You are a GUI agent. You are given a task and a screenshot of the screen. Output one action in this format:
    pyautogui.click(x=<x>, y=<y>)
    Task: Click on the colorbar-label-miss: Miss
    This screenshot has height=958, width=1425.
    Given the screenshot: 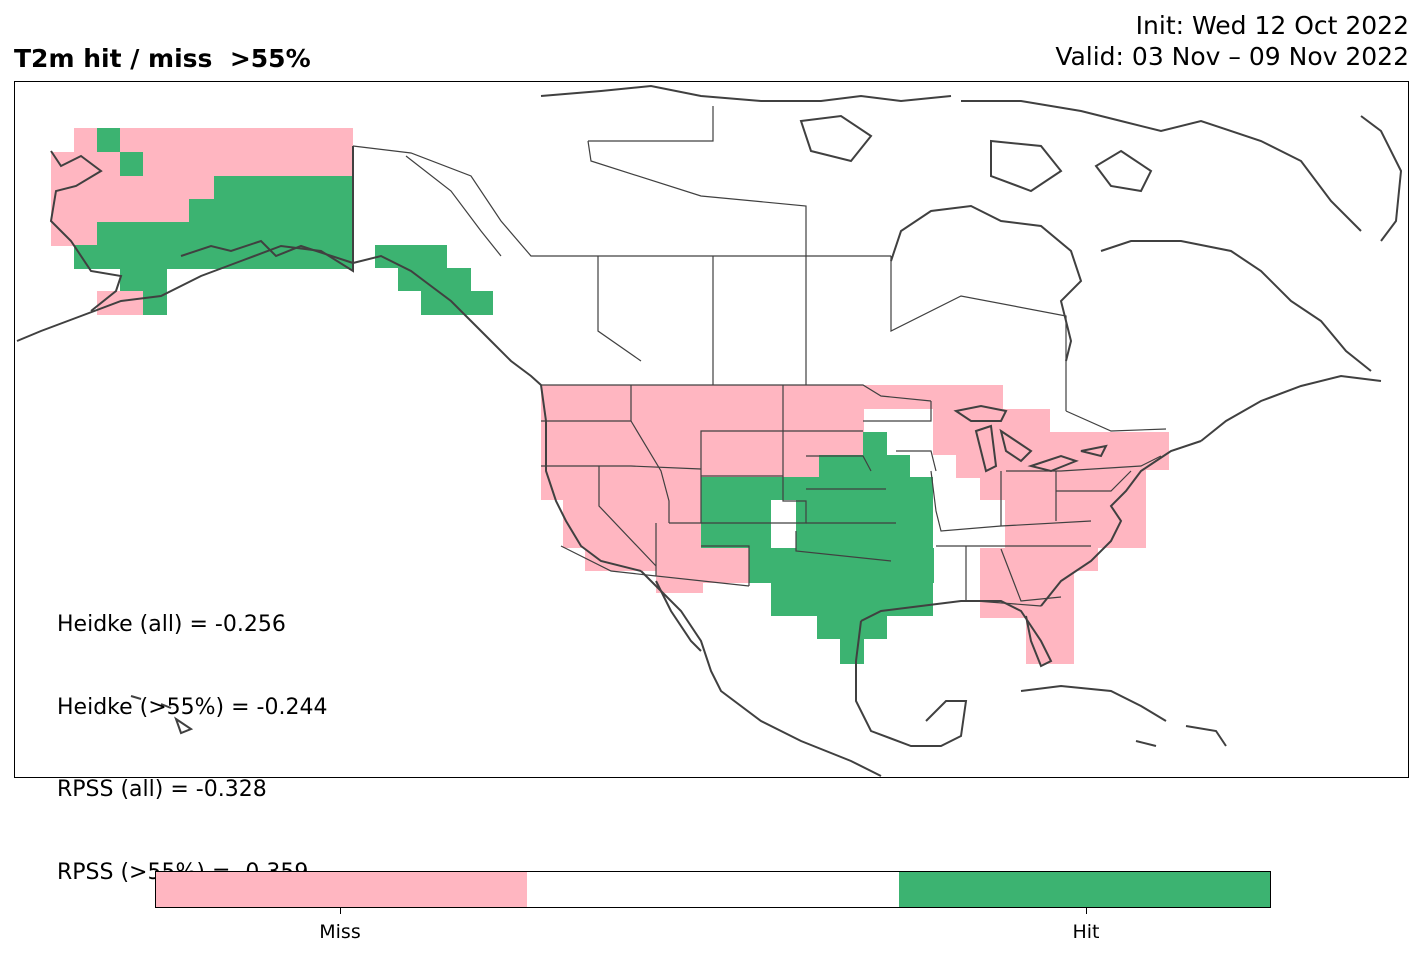 What is the action you would take?
    pyautogui.click(x=340, y=932)
    